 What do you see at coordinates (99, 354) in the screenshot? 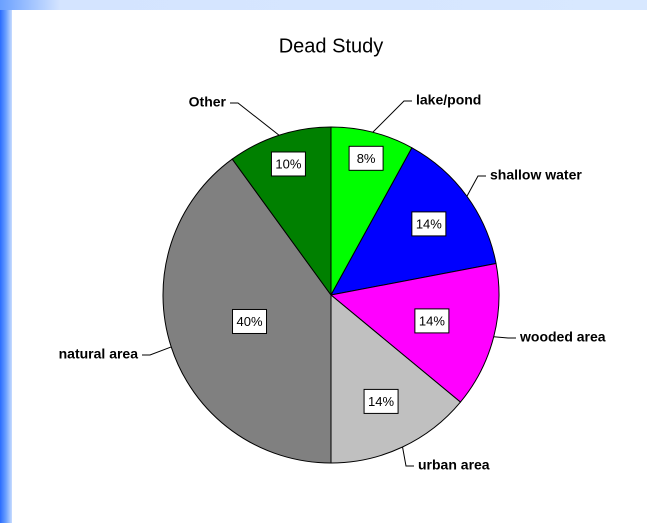
I see `category-label: natural area` at bounding box center [99, 354].